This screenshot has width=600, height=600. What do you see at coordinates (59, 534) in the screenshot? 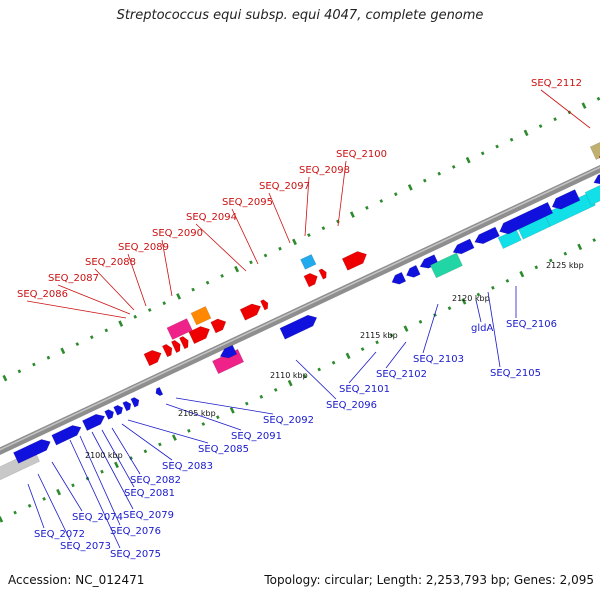
I see `bottom-gene-label: SEQ_2072` at bounding box center [59, 534].